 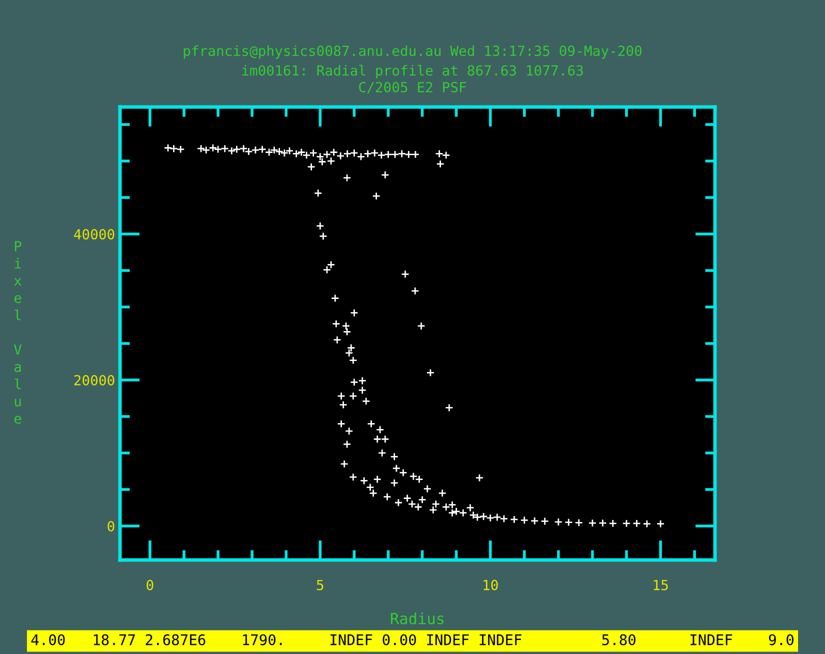 What do you see at coordinates (417, 618) in the screenshot?
I see `x-axis-title: Radius` at bounding box center [417, 618].